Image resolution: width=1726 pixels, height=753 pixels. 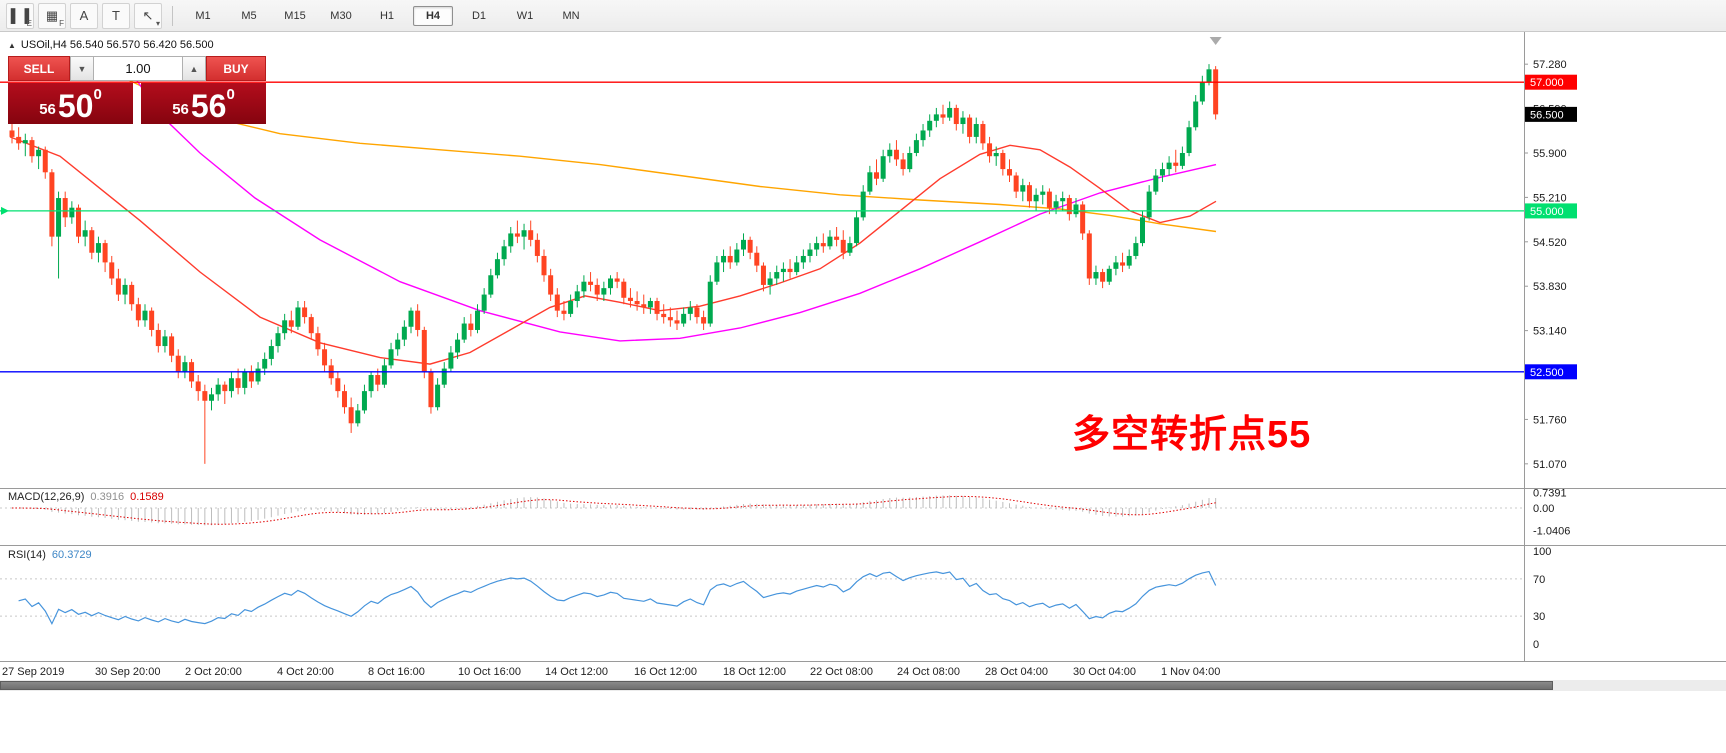 What do you see at coordinates (1547, 212) in the screenshot?
I see `svg-text: 55.000` at bounding box center [1547, 212].